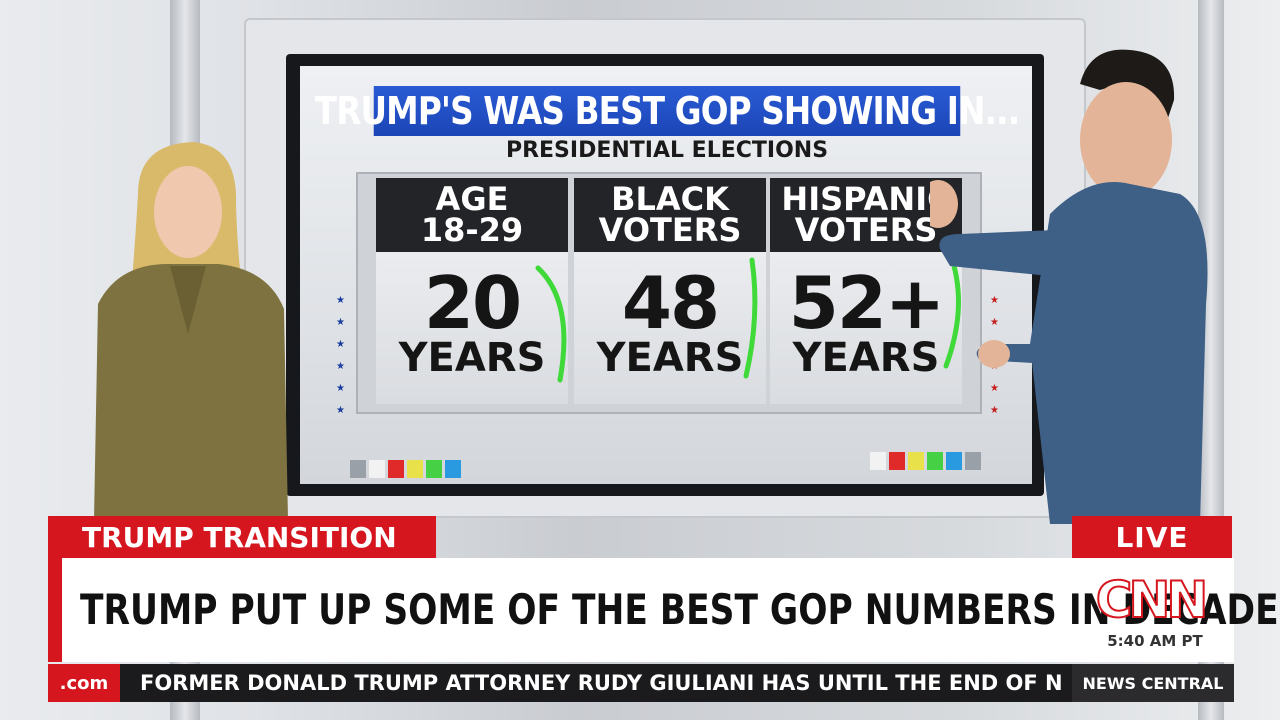 This screenshot has width=1280, height=720. I want to click on stat-column-age: AGE 18-29 20 YEARS, so click(472, 291).